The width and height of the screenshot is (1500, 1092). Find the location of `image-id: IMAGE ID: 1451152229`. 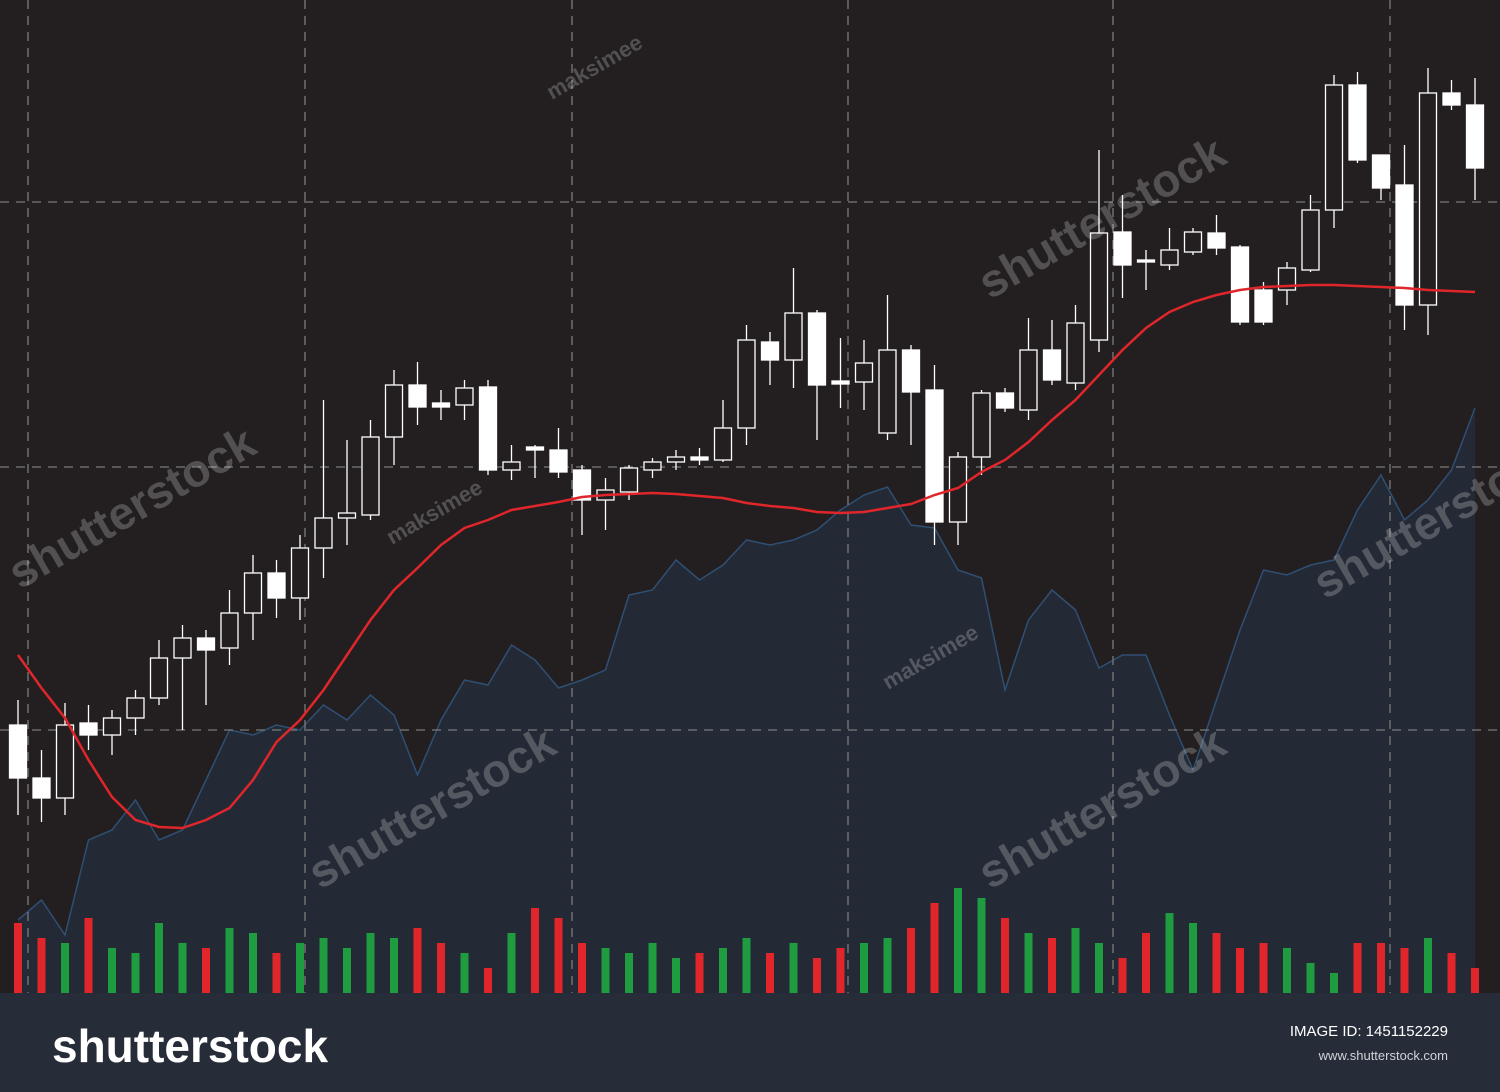

image-id: IMAGE ID: 1451152229 is located at coordinates (1369, 1031).